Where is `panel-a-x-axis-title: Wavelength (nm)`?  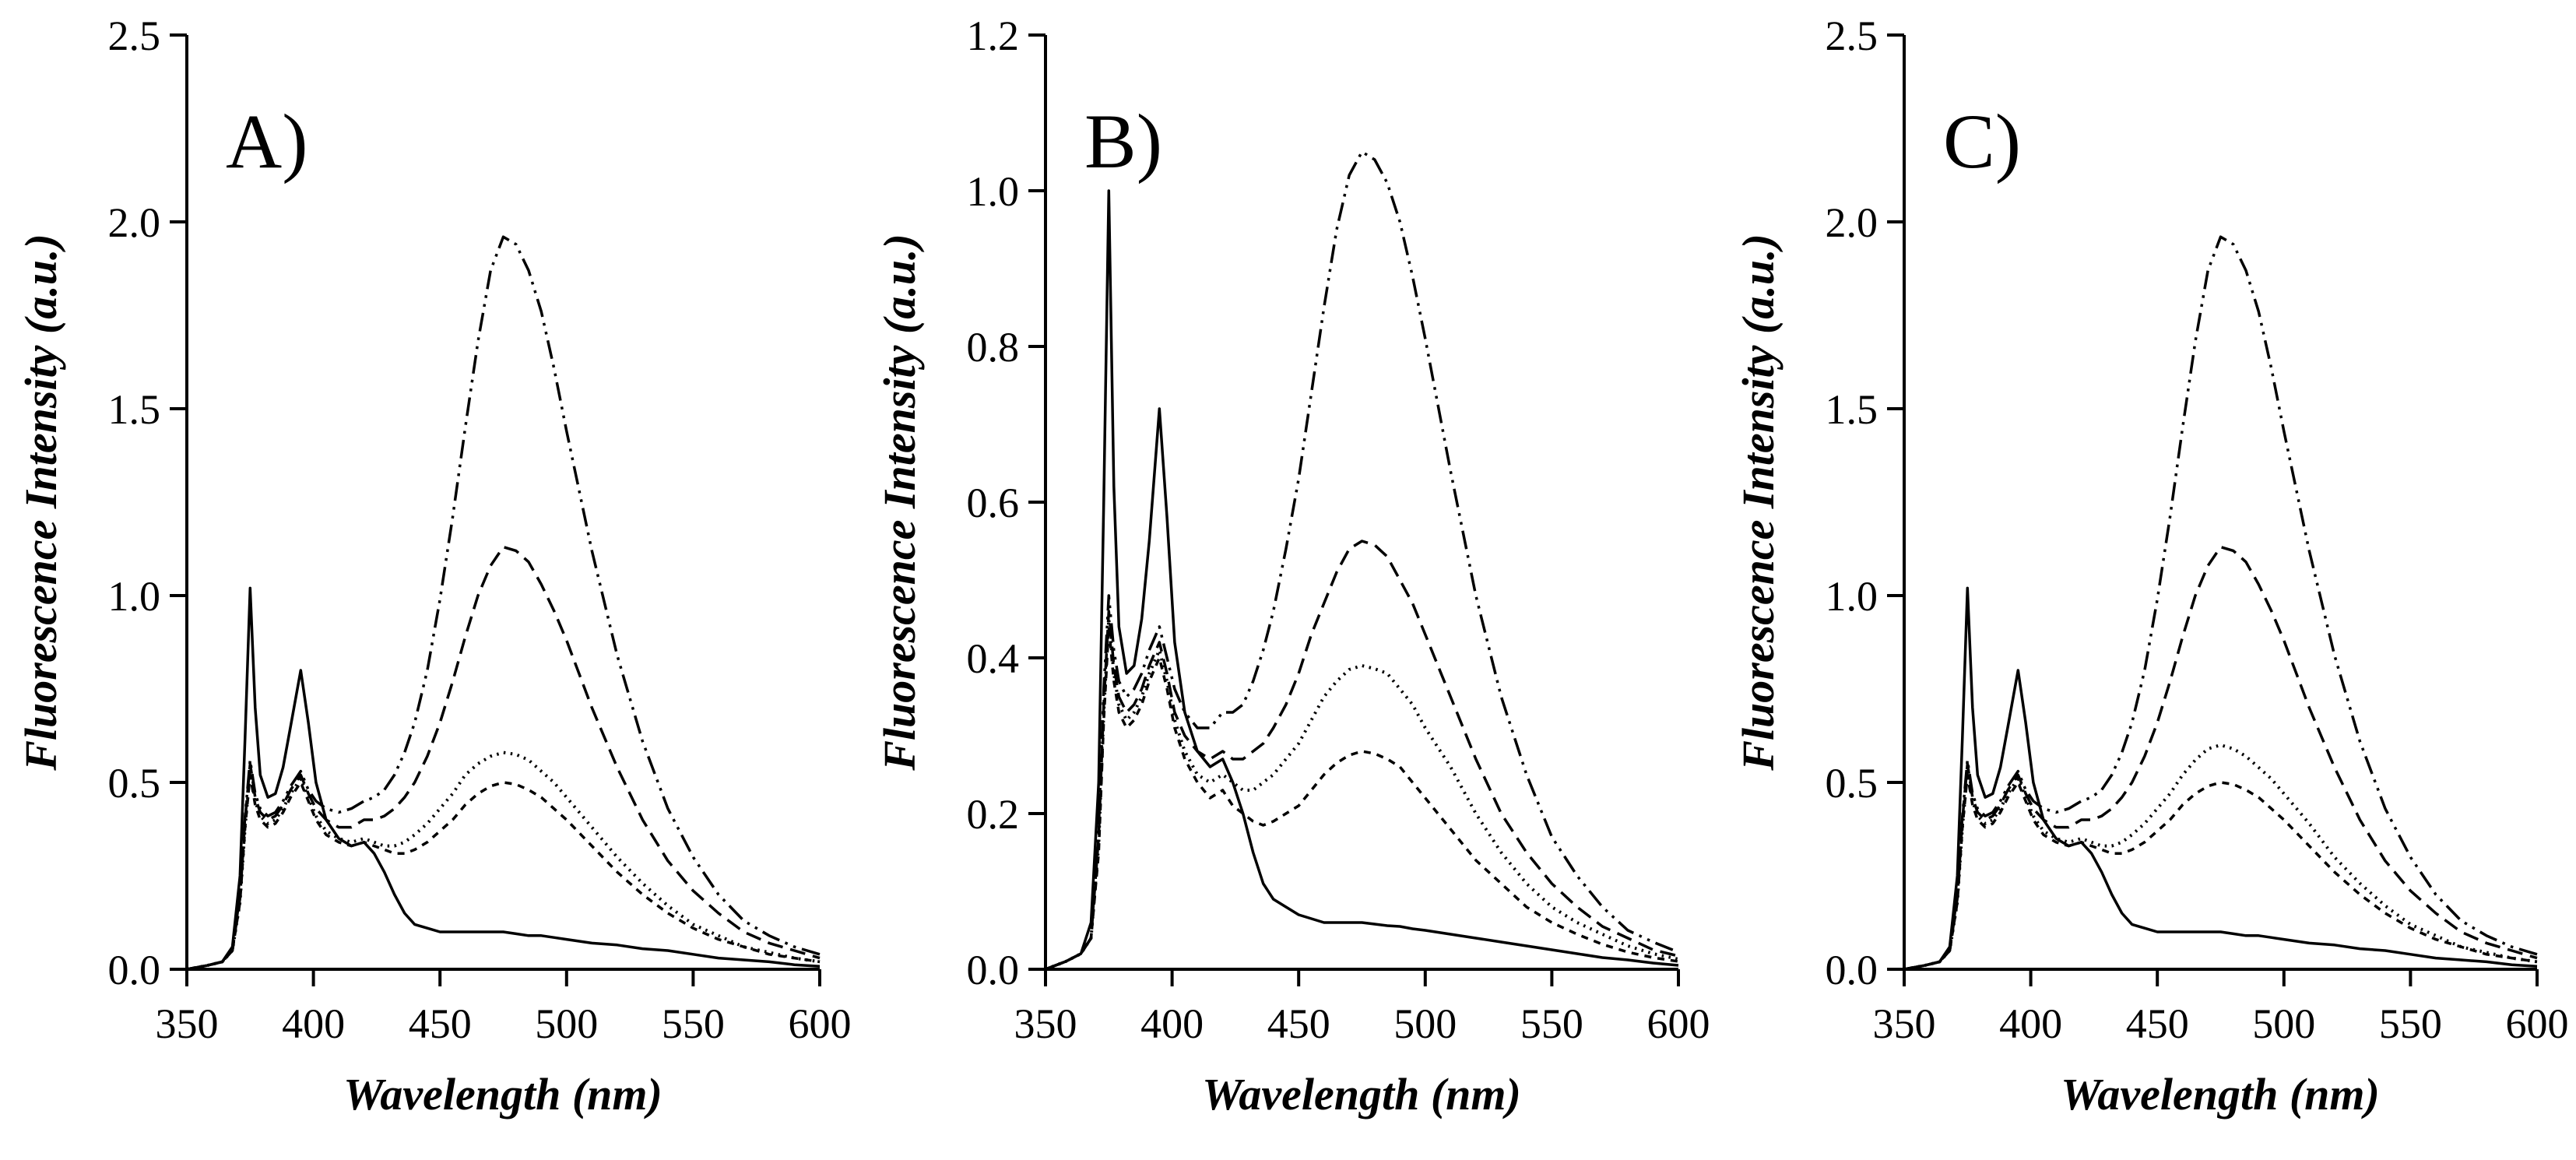 panel-a-x-axis-title: Wavelength (nm) is located at coordinates (503, 1094).